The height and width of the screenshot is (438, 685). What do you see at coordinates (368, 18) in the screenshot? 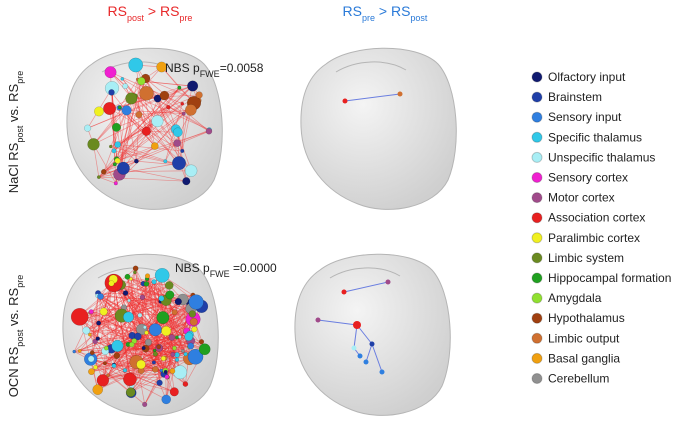
I see `subscript: pre` at bounding box center [368, 18].